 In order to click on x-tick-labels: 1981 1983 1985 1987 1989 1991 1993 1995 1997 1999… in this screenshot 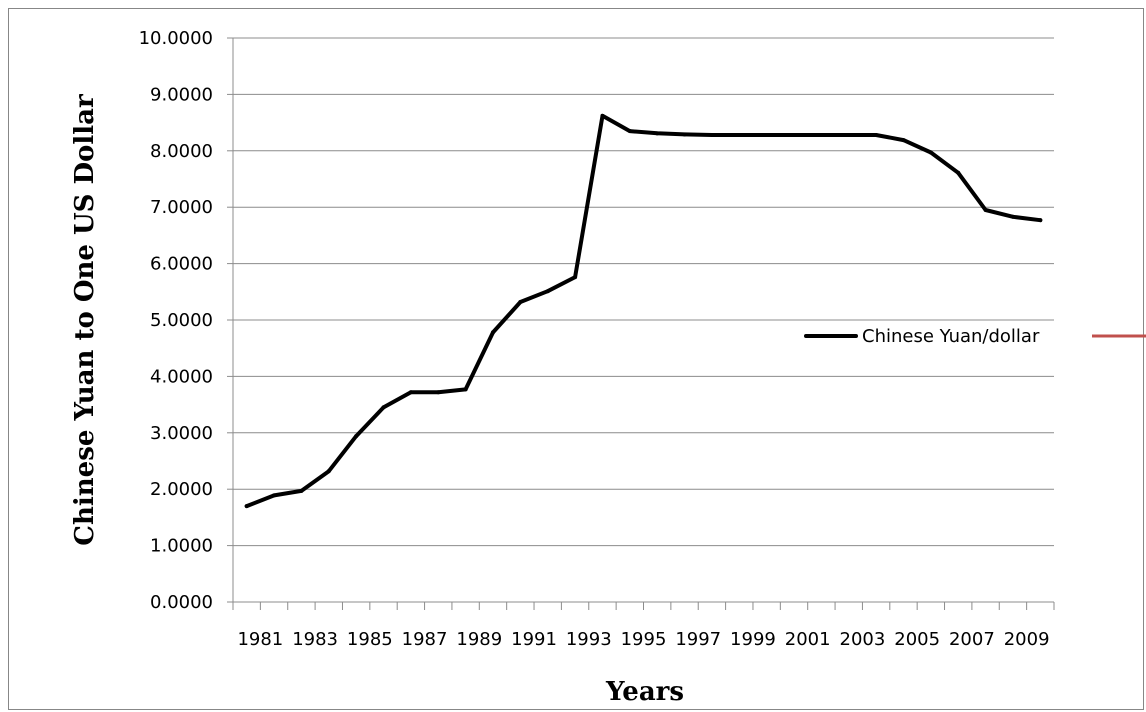, I will do `click(643, 639)`.